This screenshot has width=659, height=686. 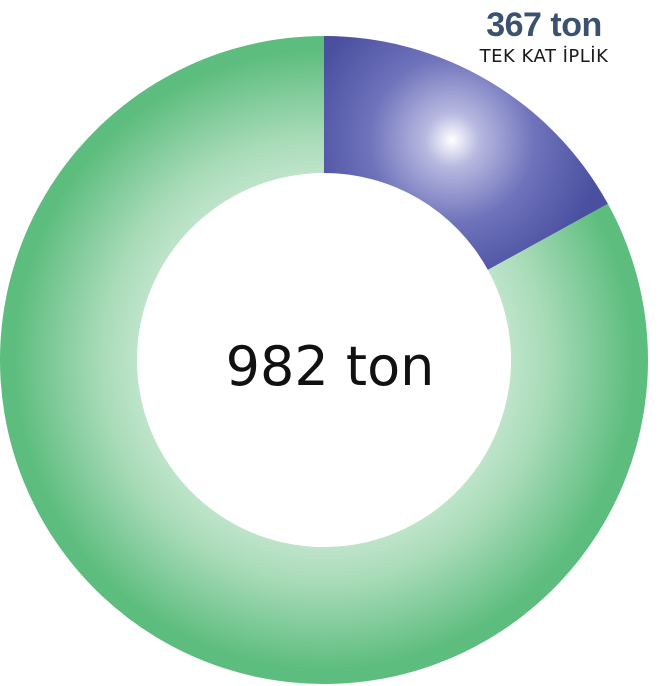 What do you see at coordinates (544, 25) in the screenshot?
I see `slice-value-label: 367 ton` at bounding box center [544, 25].